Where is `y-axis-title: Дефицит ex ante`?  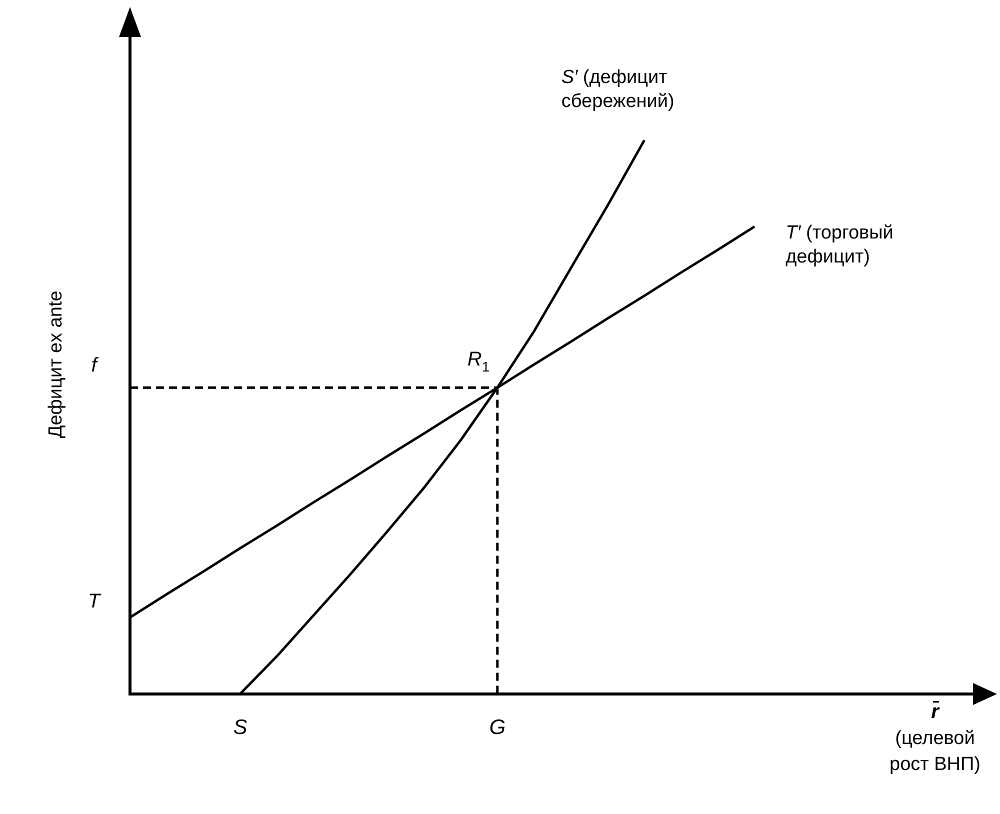
y-axis-title: Дефицит ex ante is located at coordinates (56, 364).